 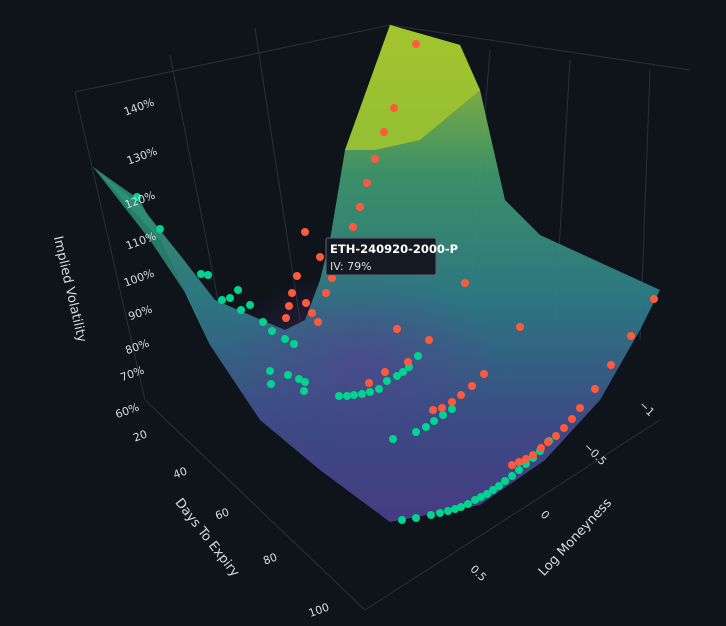 I want to click on x-tick-label: −0.5, so click(x=595, y=454).